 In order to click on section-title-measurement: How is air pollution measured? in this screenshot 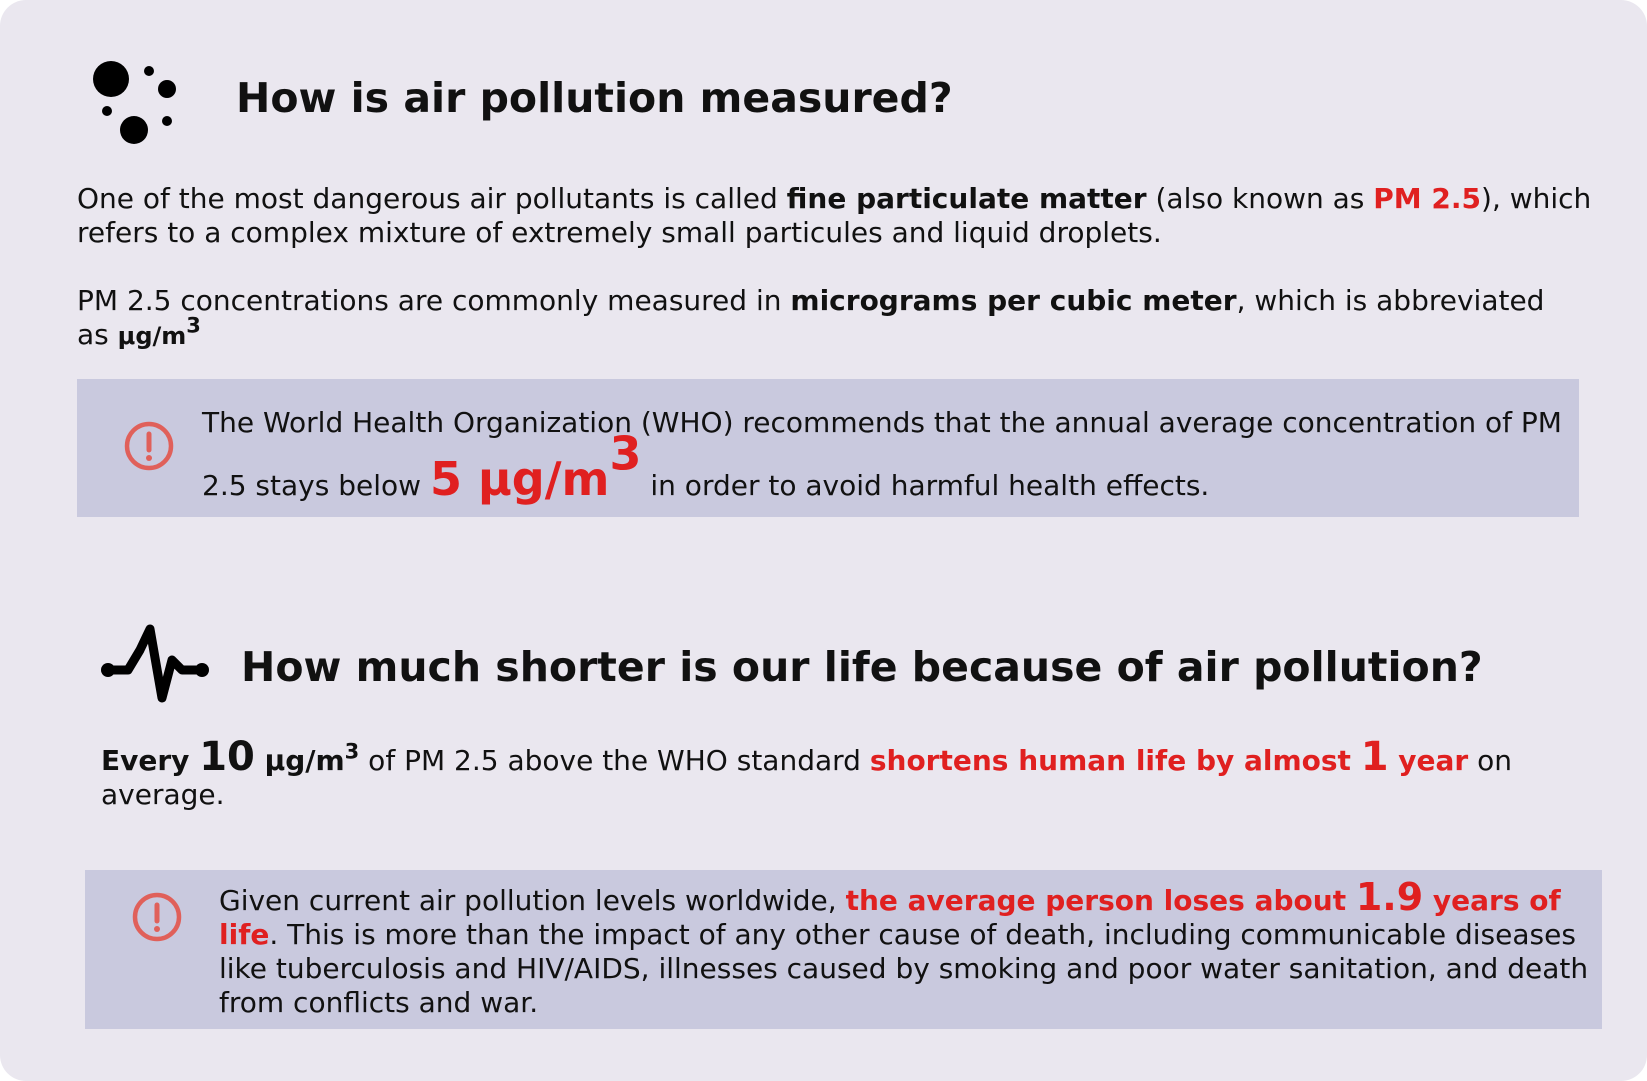, I will do `click(594, 98)`.